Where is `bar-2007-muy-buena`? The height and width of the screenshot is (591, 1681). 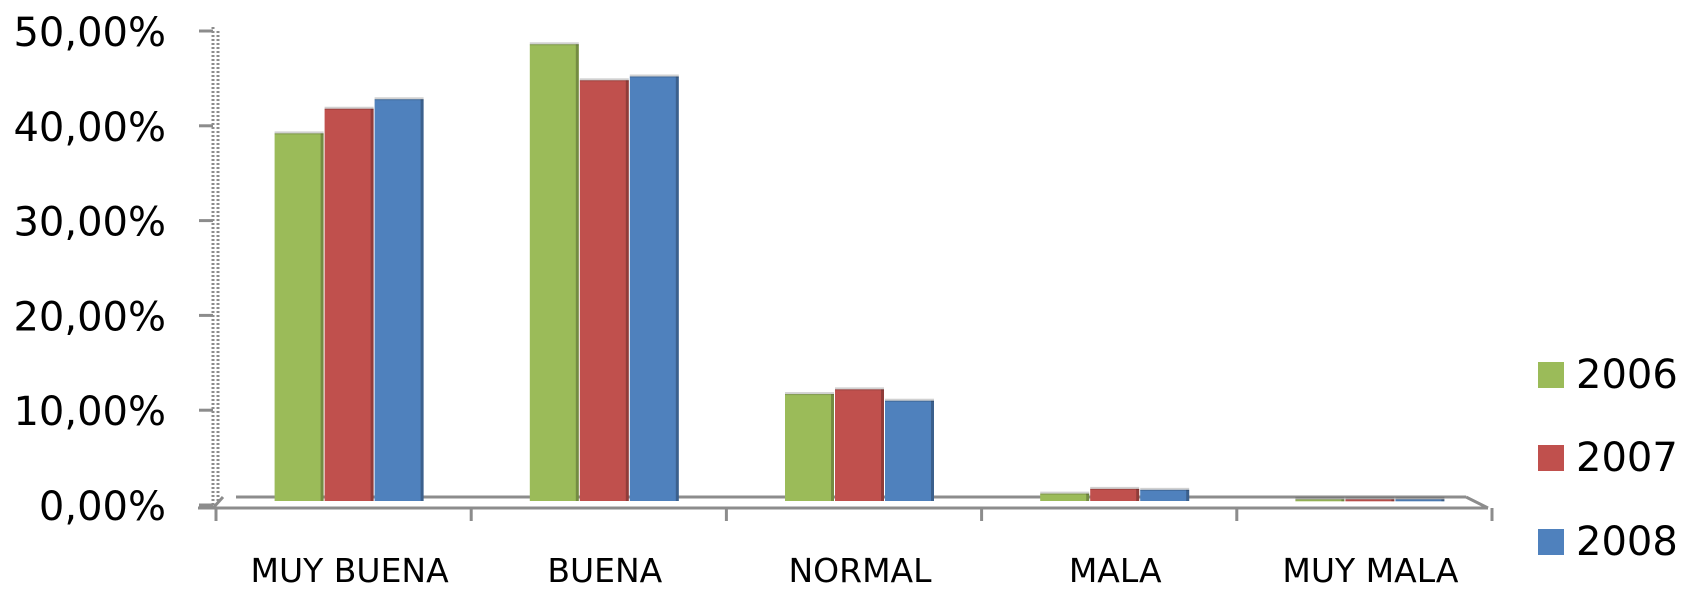 bar-2007-muy-buena is located at coordinates (349, 305).